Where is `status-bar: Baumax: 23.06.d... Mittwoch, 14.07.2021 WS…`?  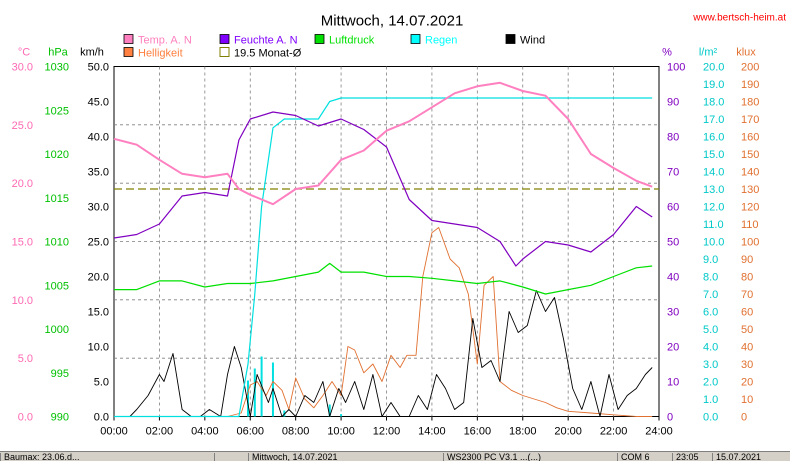
status-bar: Baumax: 23.06.d... Mittwoch, 14.07.2021 WS… is located at coordinates (395, 456).